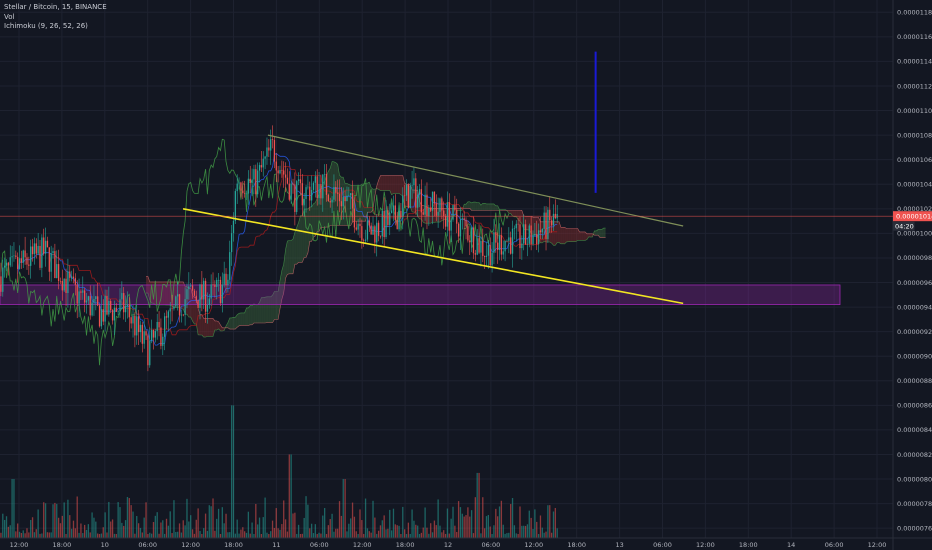 The height and width of the screenshot is (550, 932). I want to click on time-tick-label: 12, so click(448, 545).